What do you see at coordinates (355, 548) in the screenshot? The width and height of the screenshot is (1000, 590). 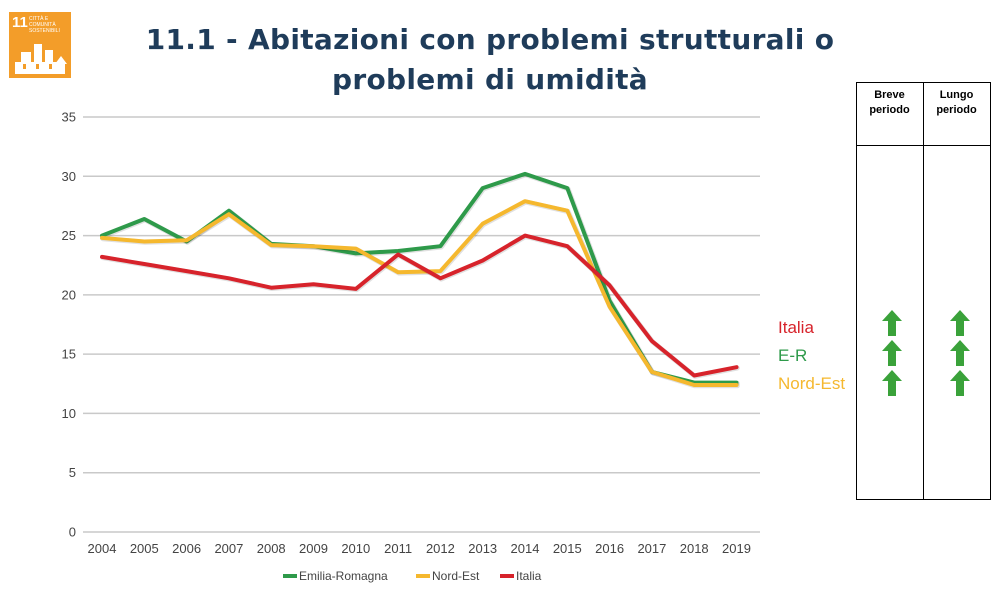 I see `x-tick-label: 2010` at bounding box center [355, 548].